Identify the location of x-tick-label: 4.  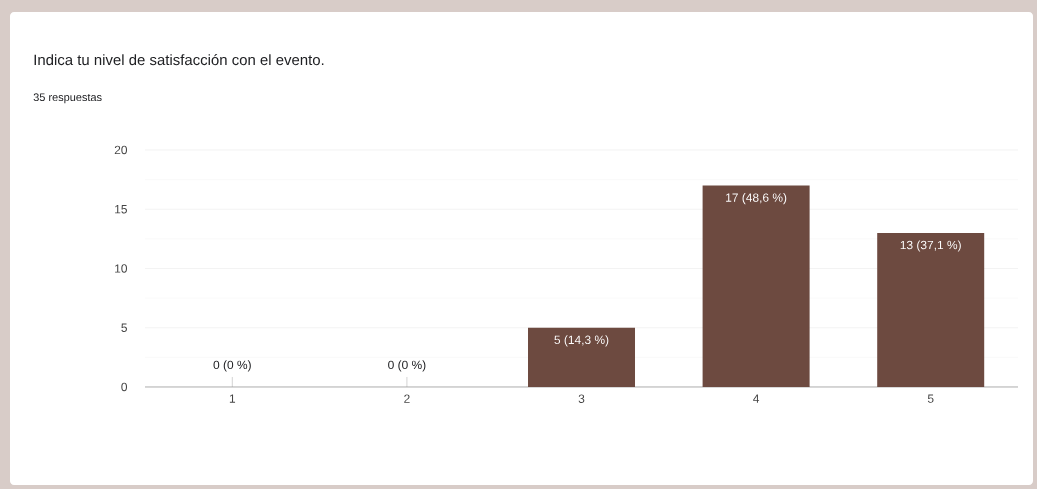
(756, 398).